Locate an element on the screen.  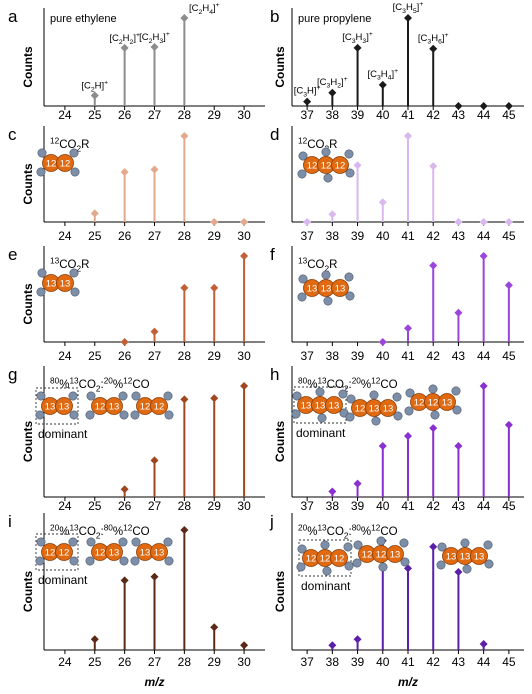
fragment-label: [C2H2]+ is located at coordinates (124, 39).